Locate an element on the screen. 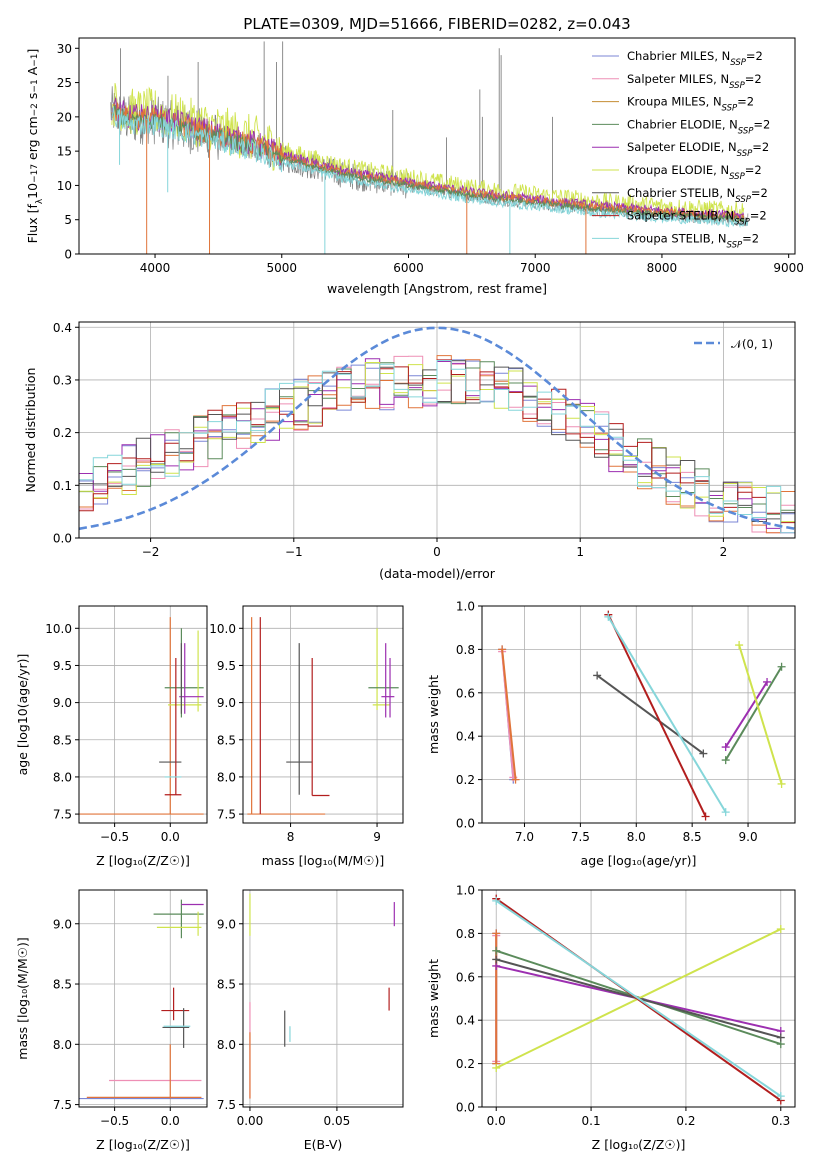 This screenshot has height=1174, width=819. mass_vs_Z-xtick-label: −0.5 is located at coordinates (114, 1121).